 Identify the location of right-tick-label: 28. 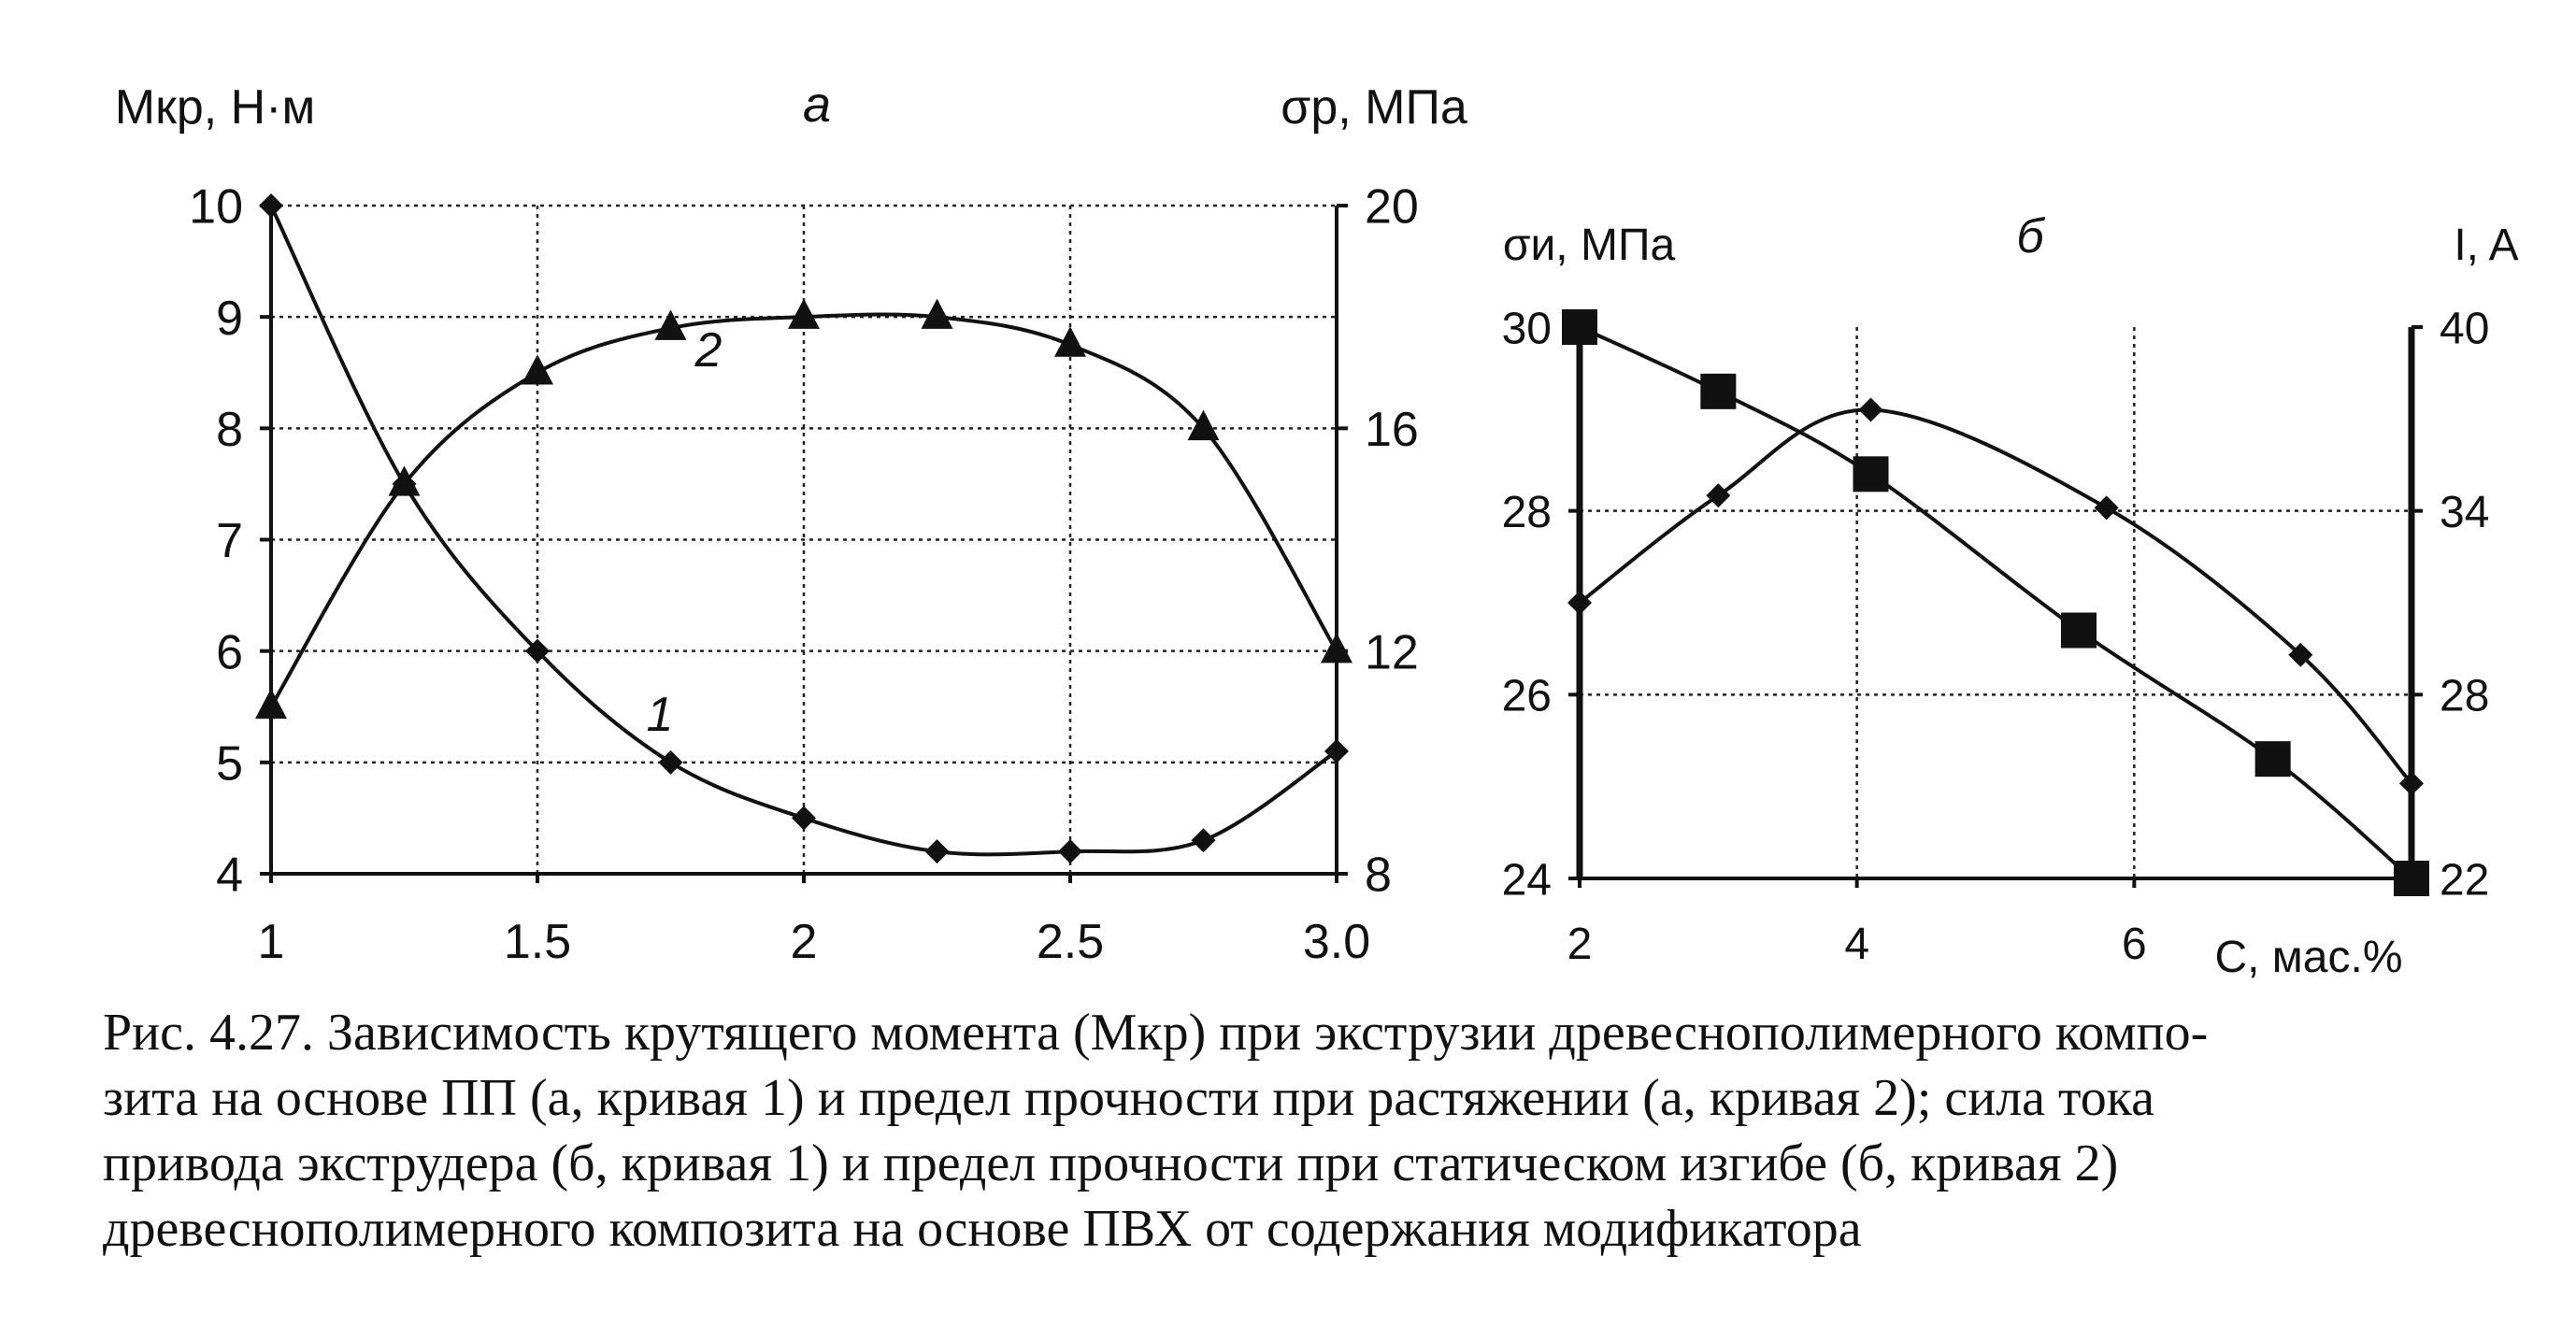
(2464, 696).